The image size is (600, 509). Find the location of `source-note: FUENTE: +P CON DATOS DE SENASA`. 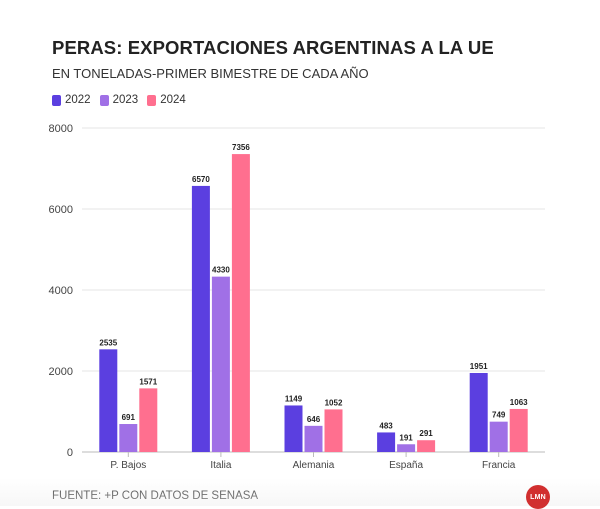

source-note: FUENTE: +P CON DATOS DE SENASA is located at coordinates (155, 496).